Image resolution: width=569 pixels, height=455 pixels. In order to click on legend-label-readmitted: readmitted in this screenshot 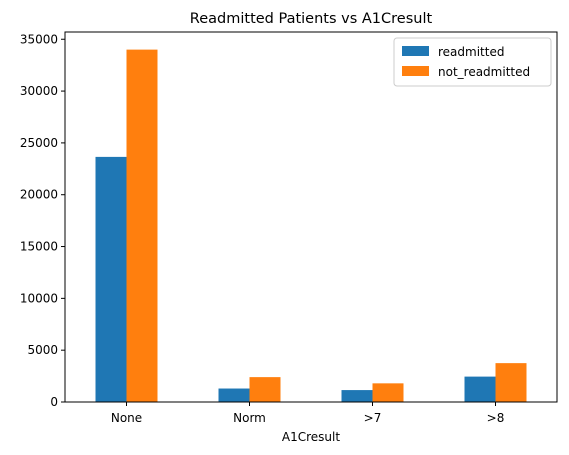, I will do `click(471, 52)`.